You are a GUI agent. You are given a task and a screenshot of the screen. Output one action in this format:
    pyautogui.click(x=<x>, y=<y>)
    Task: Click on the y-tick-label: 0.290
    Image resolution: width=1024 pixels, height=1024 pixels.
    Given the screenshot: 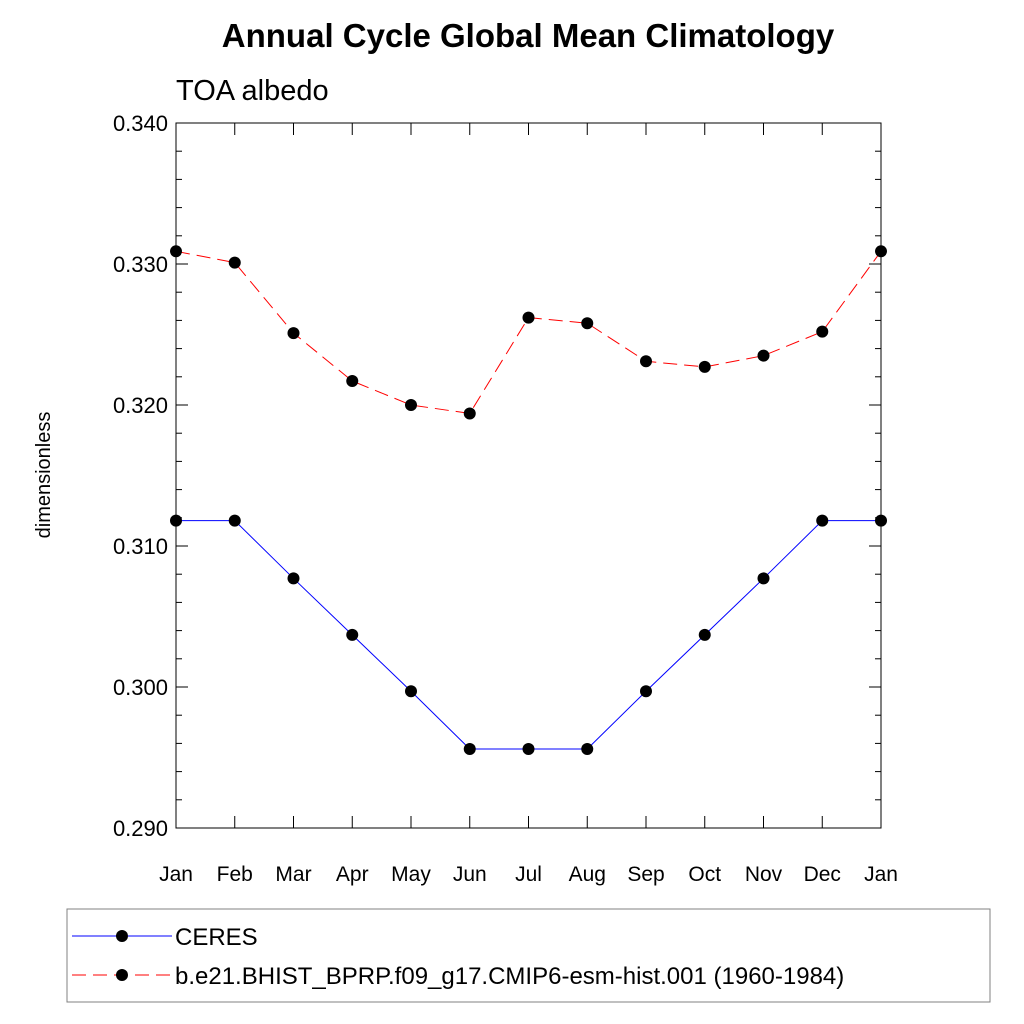 What is the action you would take?
    pyautogui.click(x=140, y=828)
    